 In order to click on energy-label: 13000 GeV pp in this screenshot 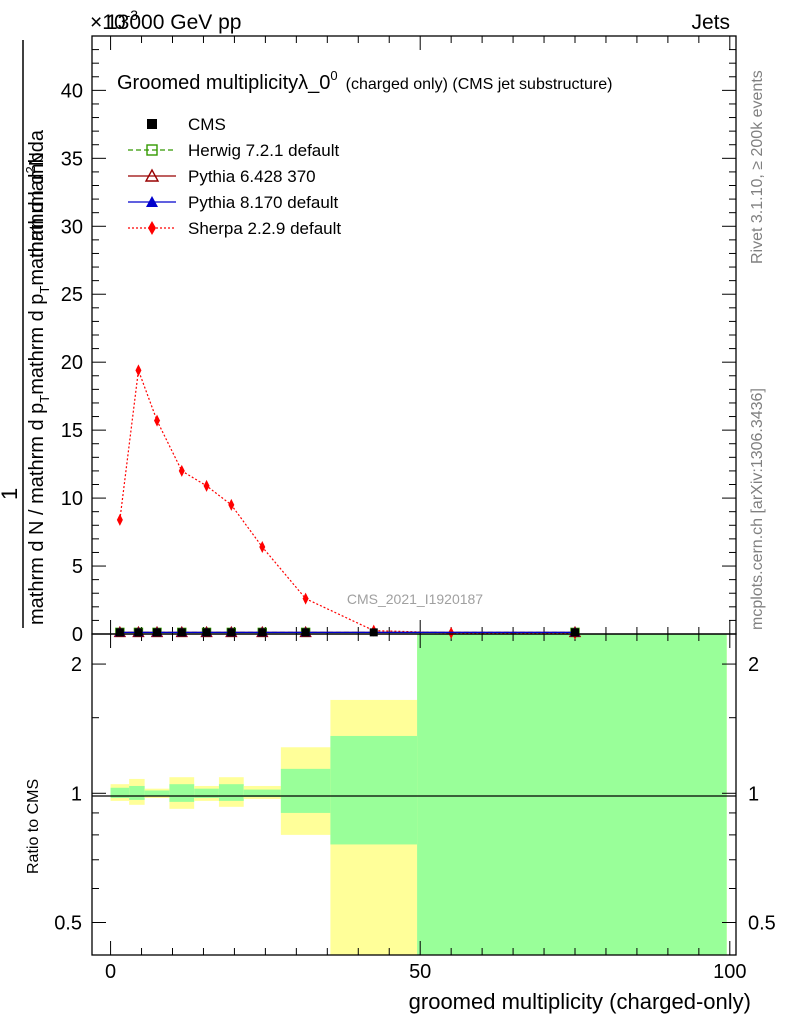, I will do `click(173, 22)`.